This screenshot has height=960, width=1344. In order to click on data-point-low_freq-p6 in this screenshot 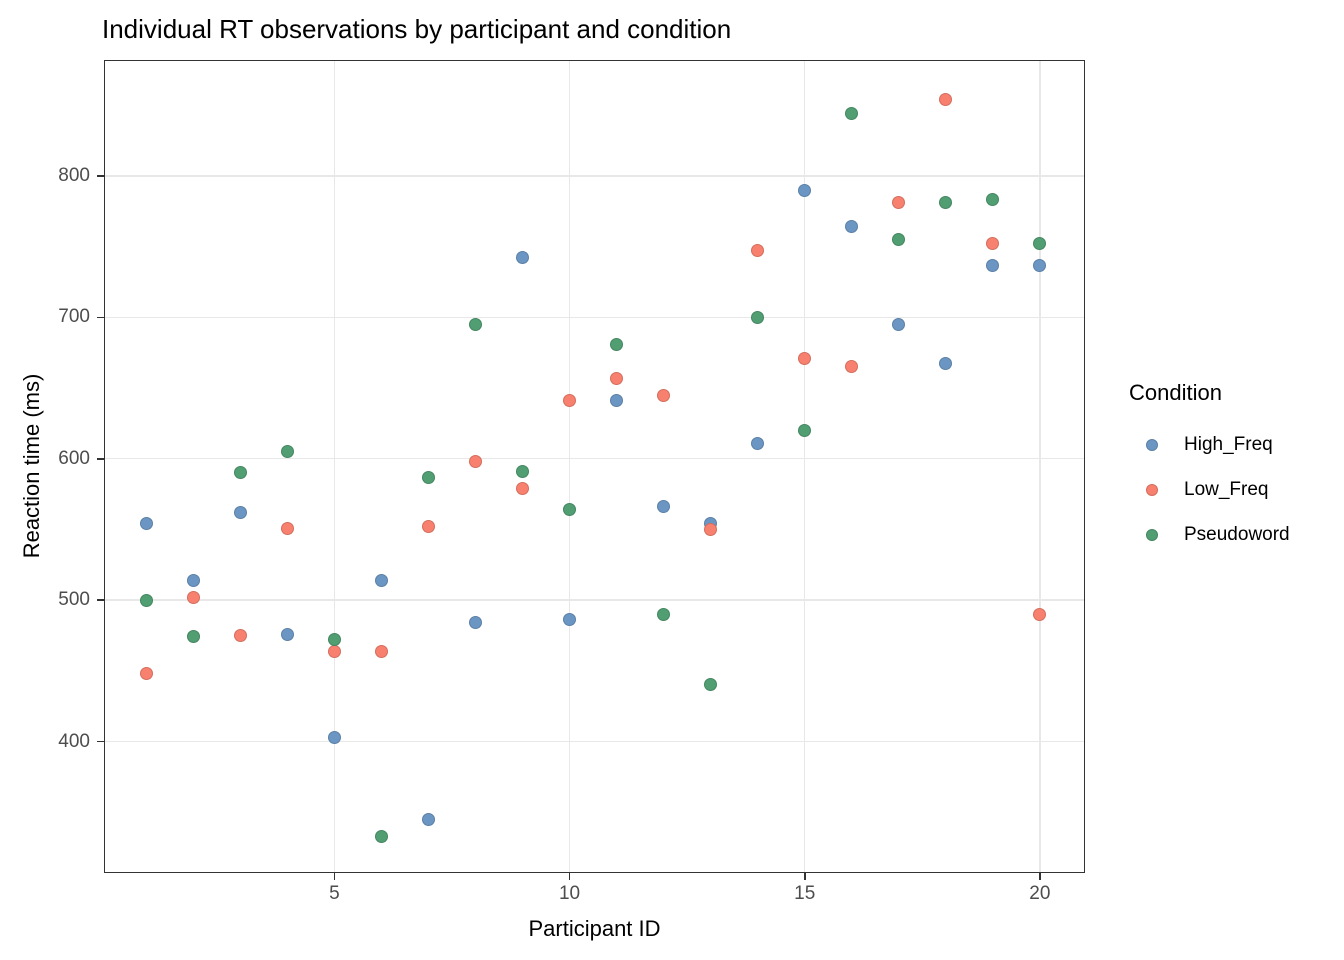, I will do `click(381, 651)`.